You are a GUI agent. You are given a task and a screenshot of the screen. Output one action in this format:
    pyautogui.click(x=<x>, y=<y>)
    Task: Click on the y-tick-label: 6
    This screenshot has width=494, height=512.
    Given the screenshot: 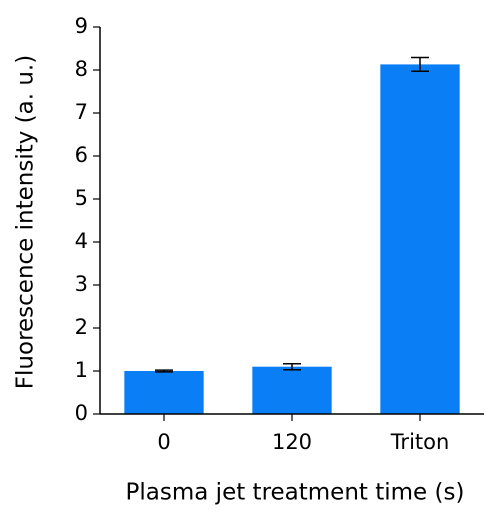 What is the action you would take?
    pyautogui.click(x=81, y=155)
    